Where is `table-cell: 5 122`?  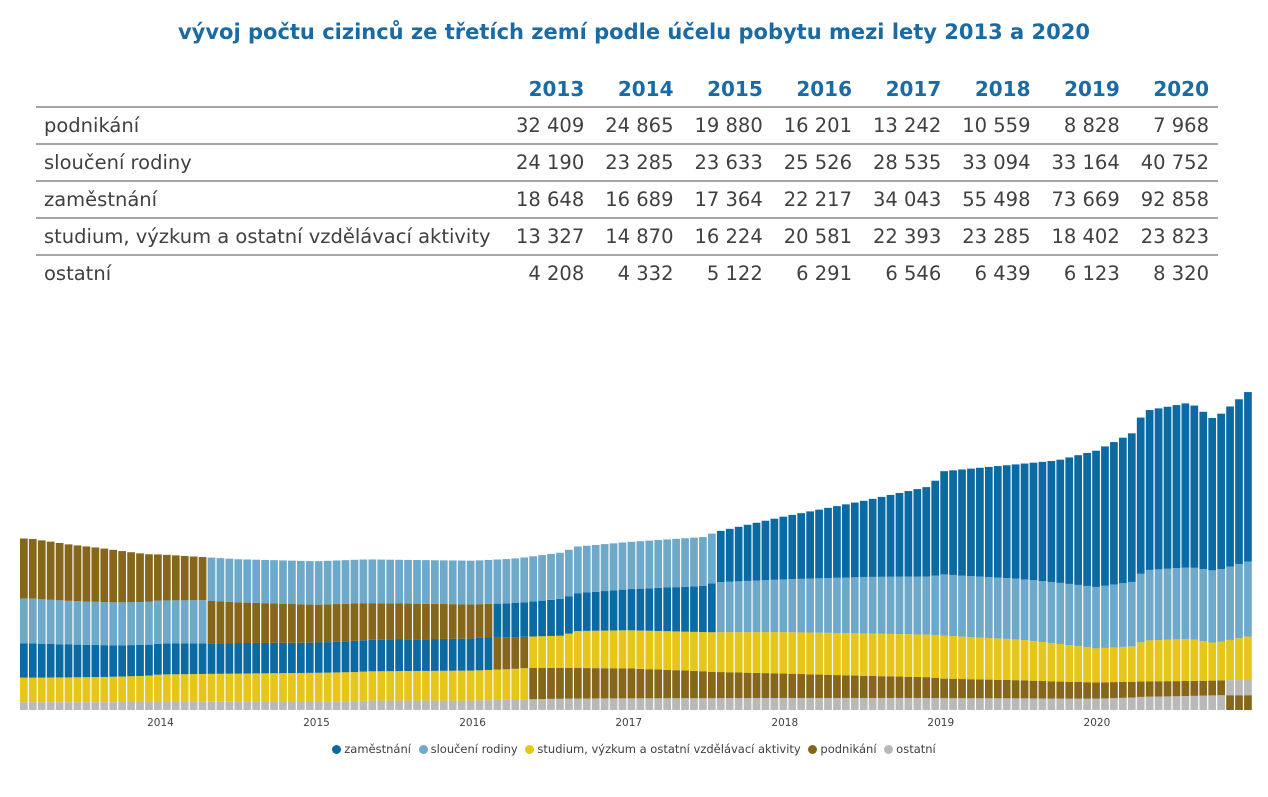
table-cell: 5 122 is located at coordinates (734, 273).